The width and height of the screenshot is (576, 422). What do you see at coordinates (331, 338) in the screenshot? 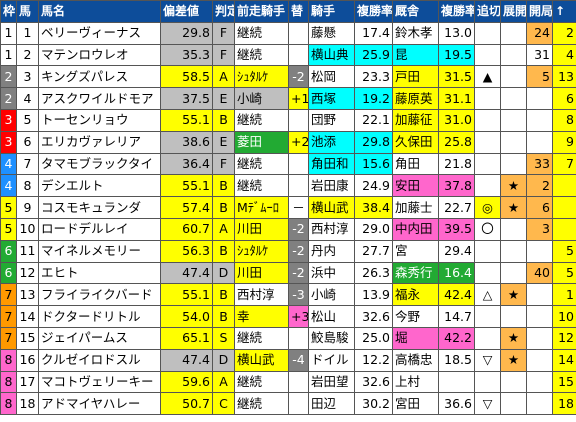
I see `jockey-cell: 鮫島駿` at bounding box center [331, 338].